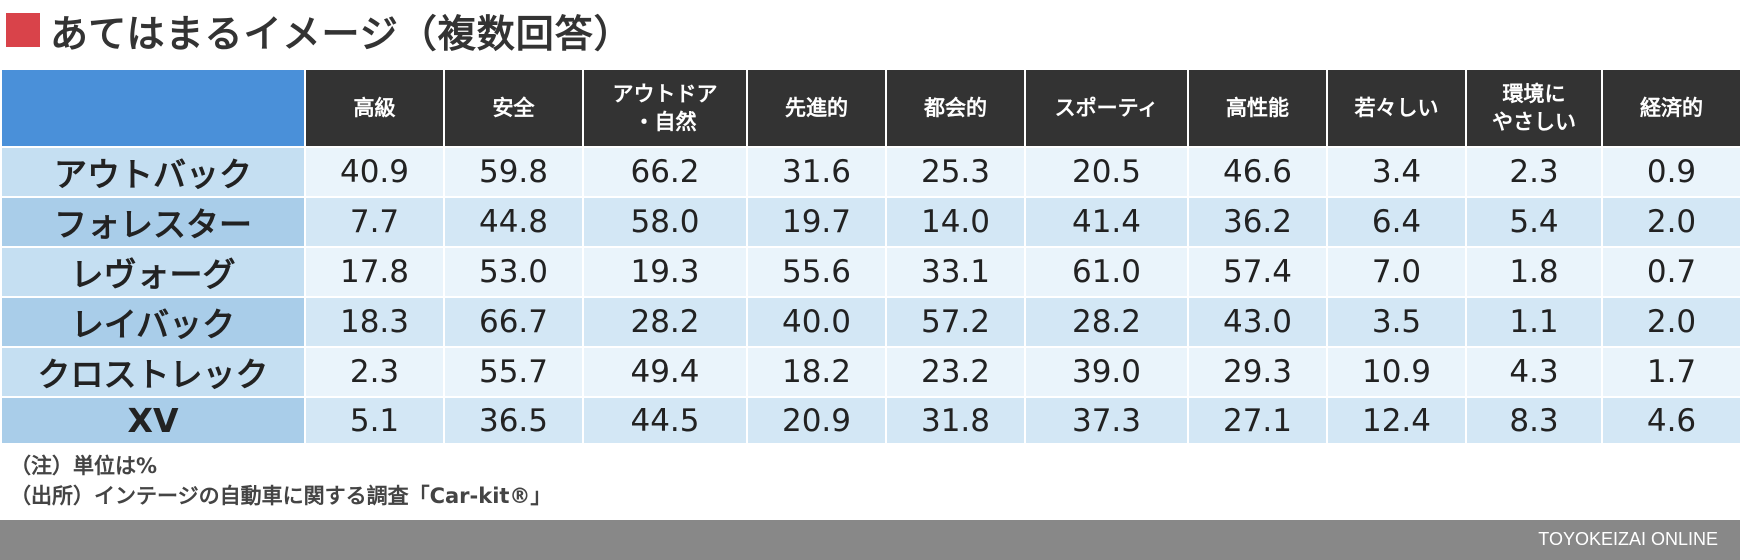  I want to click on row-header: レヴォーグ, so click(153, 272).